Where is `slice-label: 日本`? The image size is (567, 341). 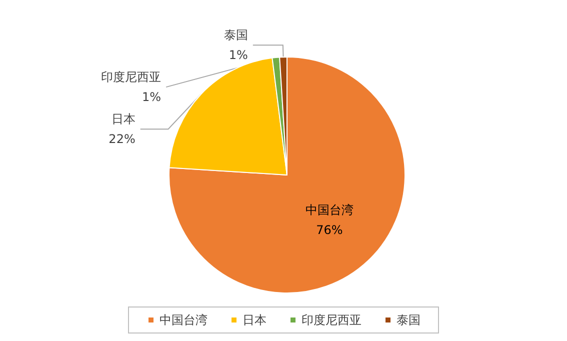
slice-label: 日本 is located at coordinates (123, 119).